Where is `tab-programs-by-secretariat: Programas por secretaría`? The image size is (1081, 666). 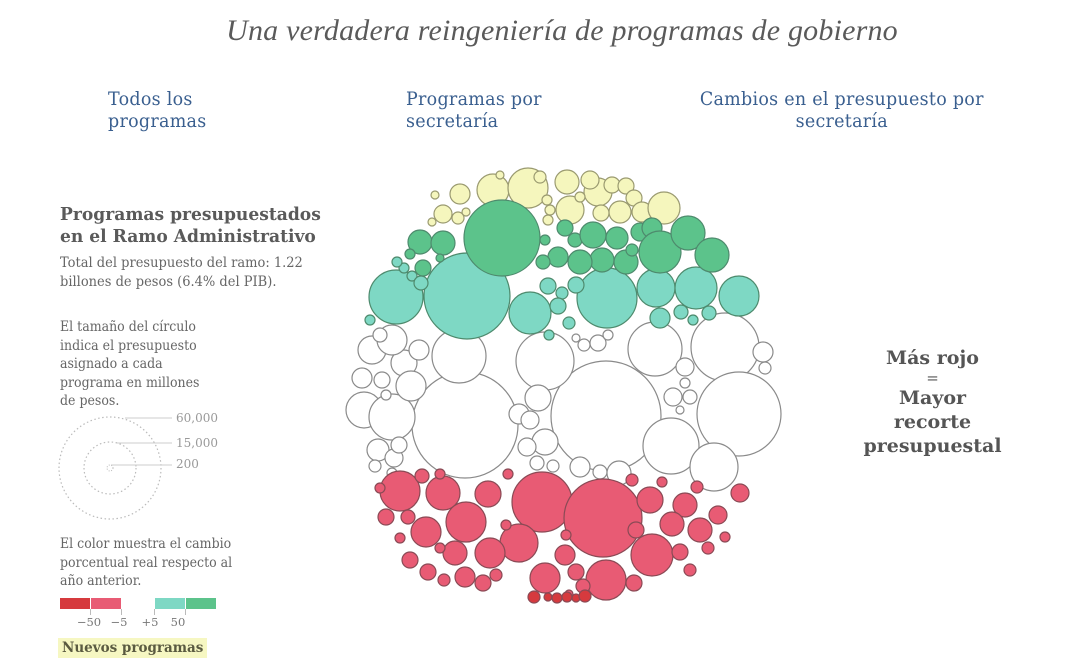
tab-programs-by-secretariat: Programas por secretaría is located at coordinates (474, 110).